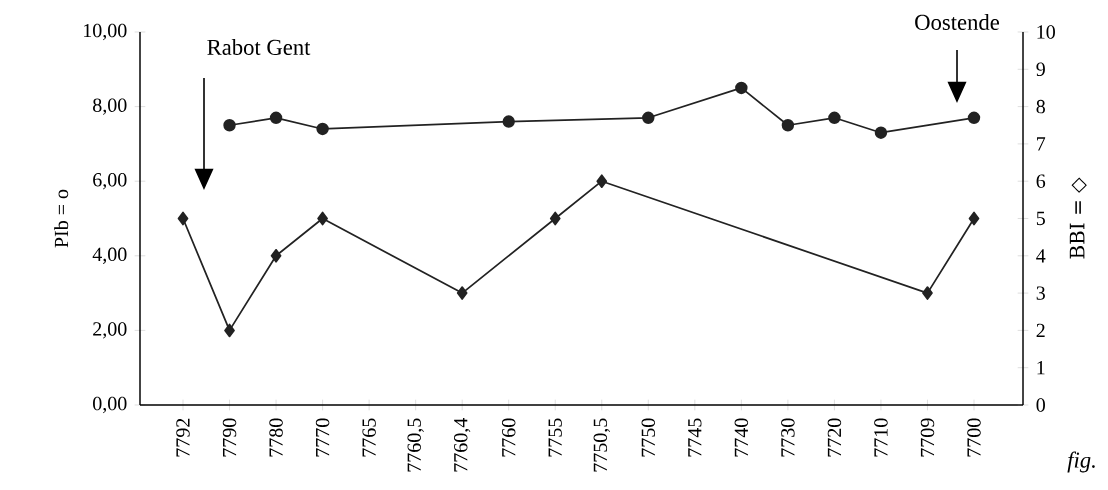 The image size is (1108, 490). What do you see at coordinates (110, 106) in the screenshot?
I see `y-tick-label: 8,00` at bounding box center [110, 106].